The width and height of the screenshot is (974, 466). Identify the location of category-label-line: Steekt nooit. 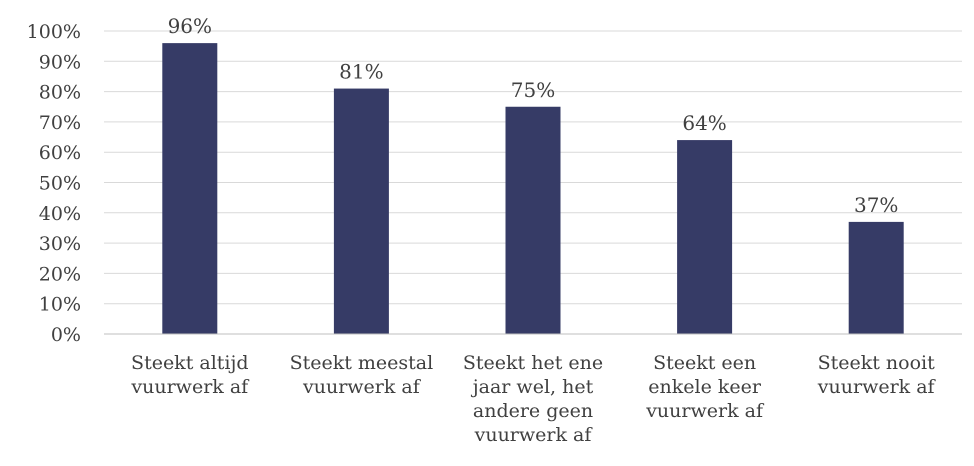
(877, 363).